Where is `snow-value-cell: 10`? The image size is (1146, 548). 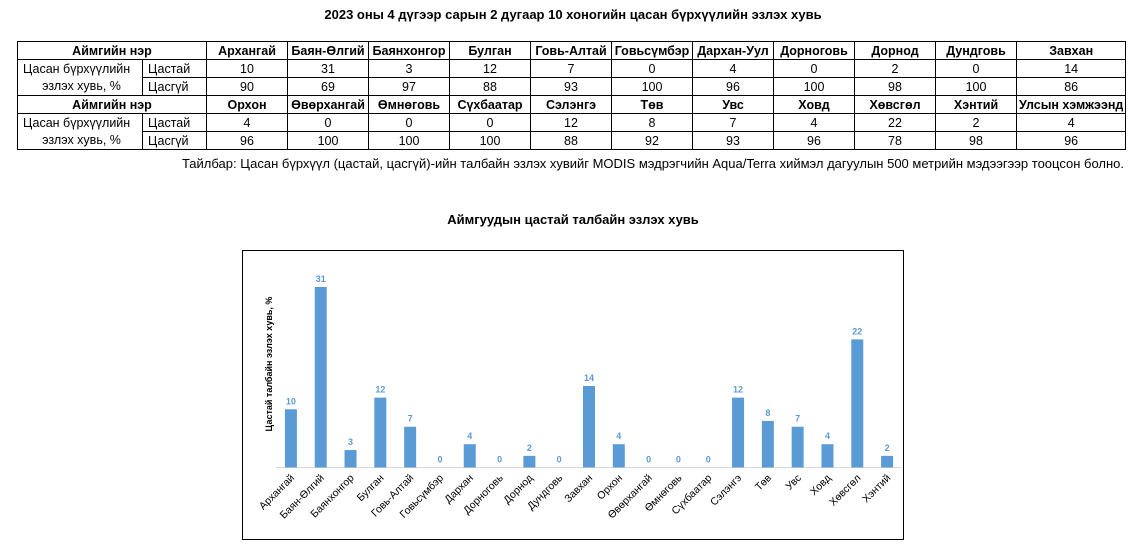
snow-value-cell: 10 is located at coordinates (247, 68).